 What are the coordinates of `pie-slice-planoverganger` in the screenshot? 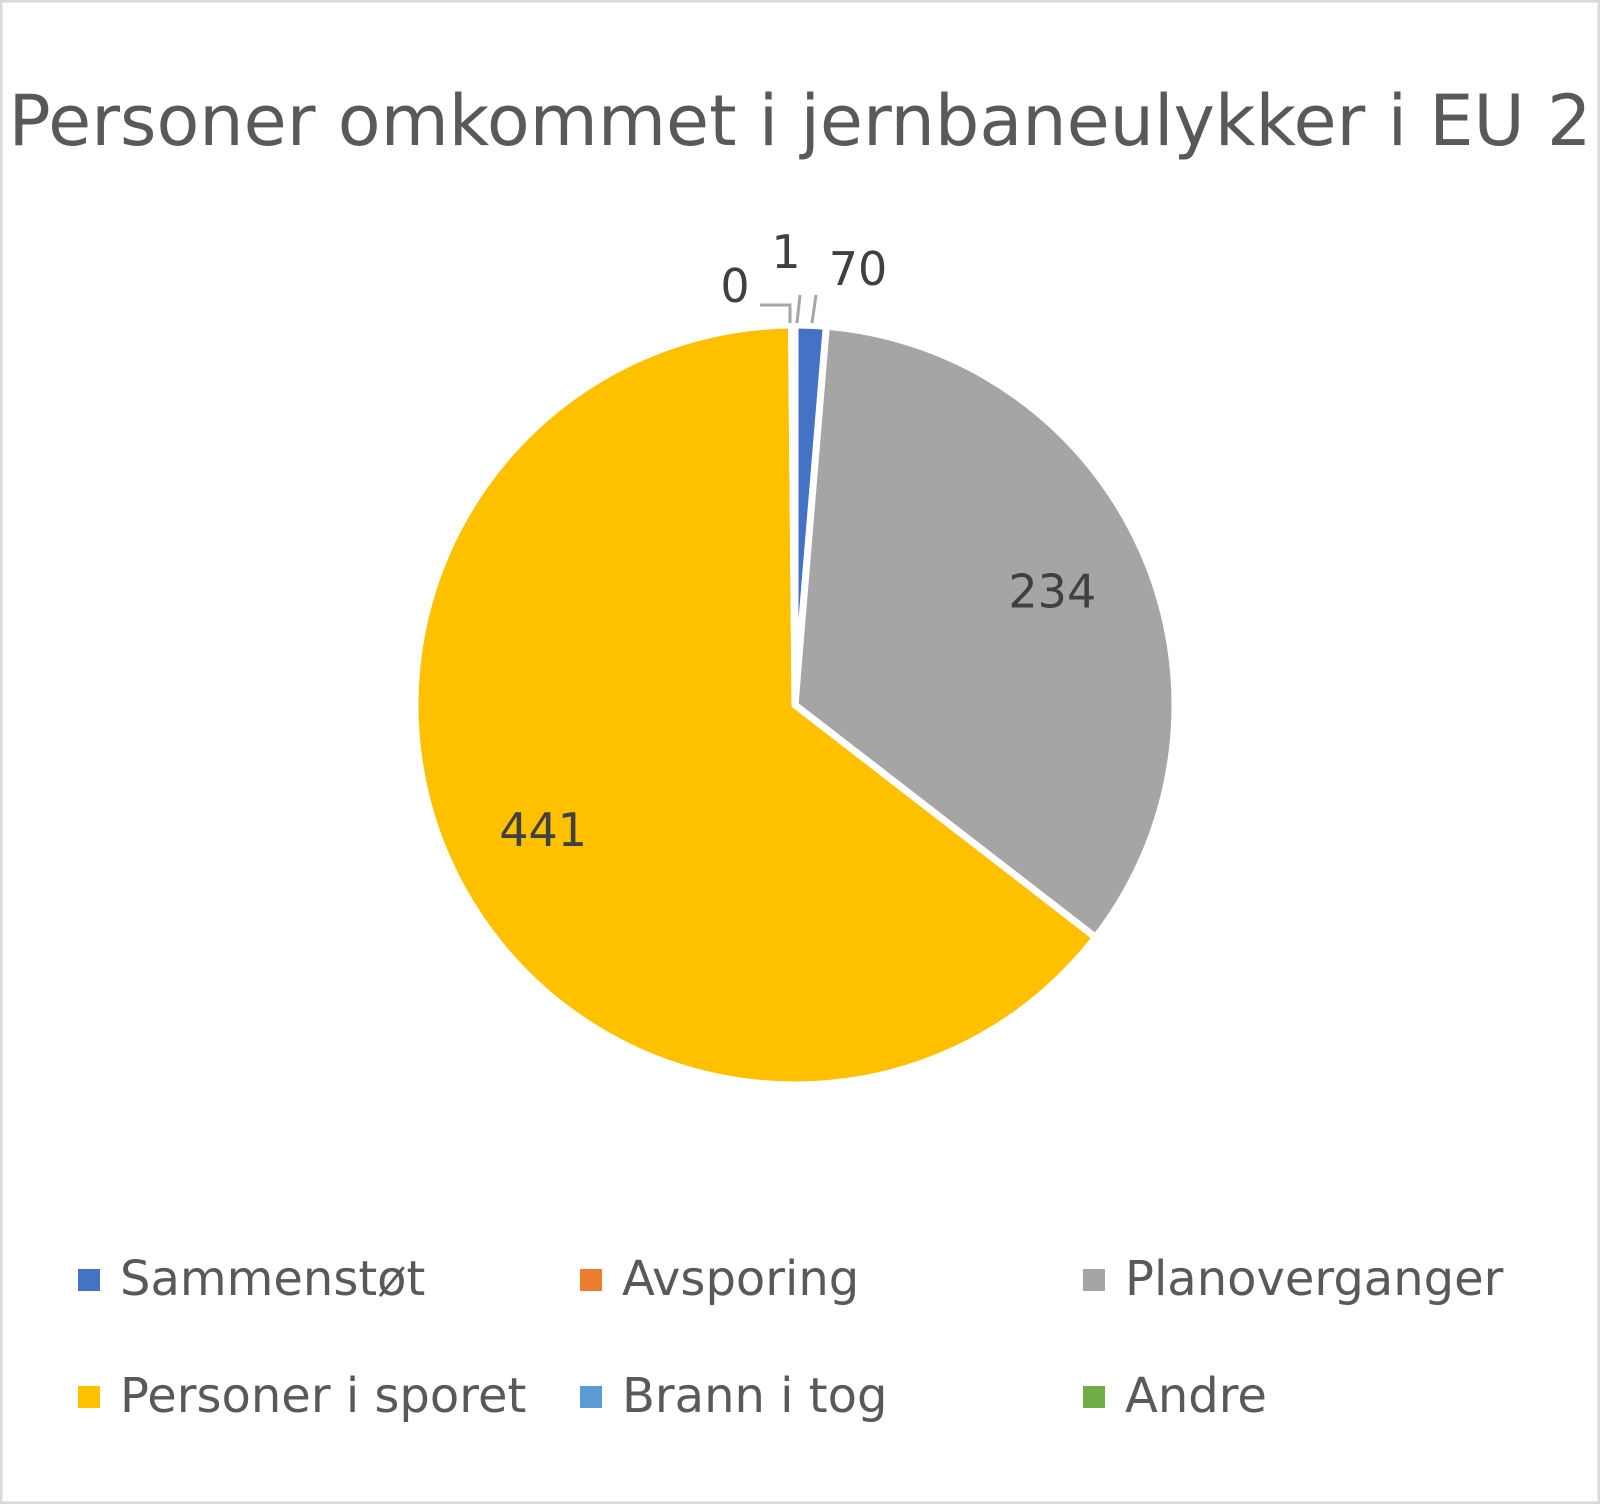 It's located at (985, 631).